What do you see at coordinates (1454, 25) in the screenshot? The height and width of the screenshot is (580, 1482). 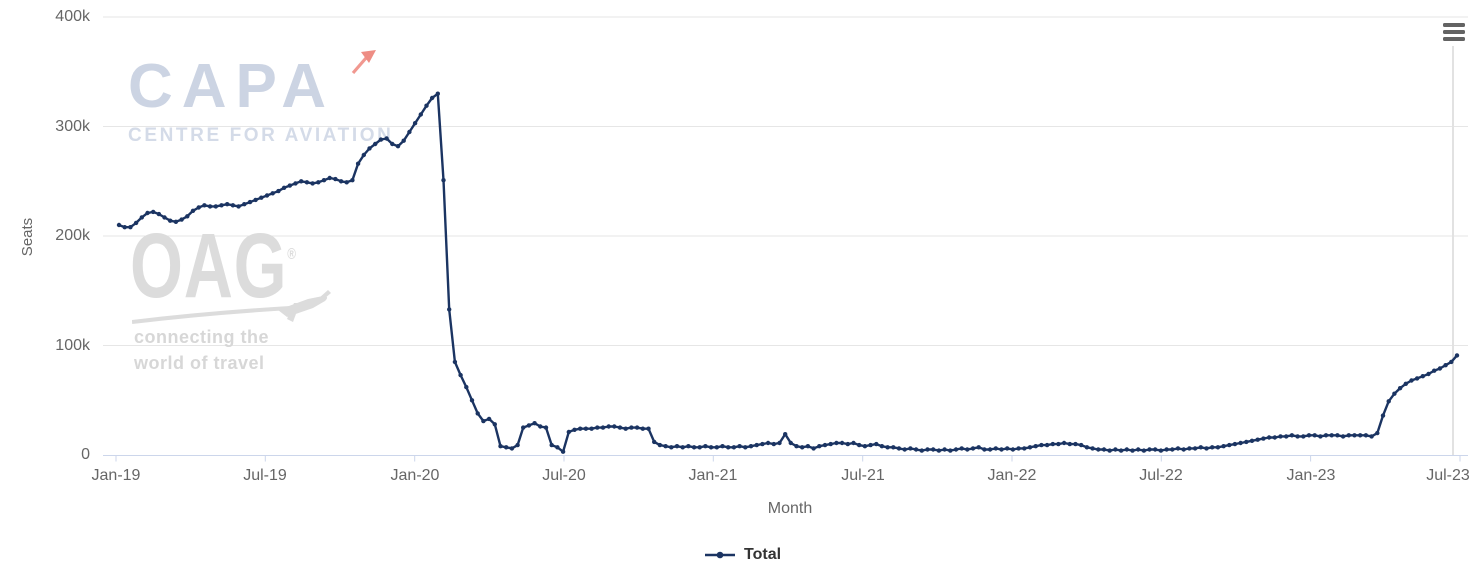 I see `hamburger-icon` at bounding box center [1454, 25].